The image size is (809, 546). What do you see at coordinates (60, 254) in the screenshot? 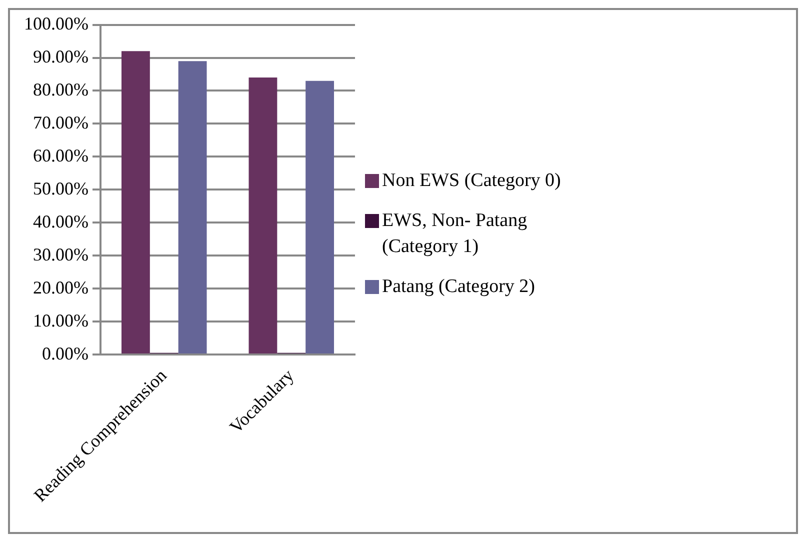
I see `y-tick-label: 30.00%` at bounding box center [60, 254].